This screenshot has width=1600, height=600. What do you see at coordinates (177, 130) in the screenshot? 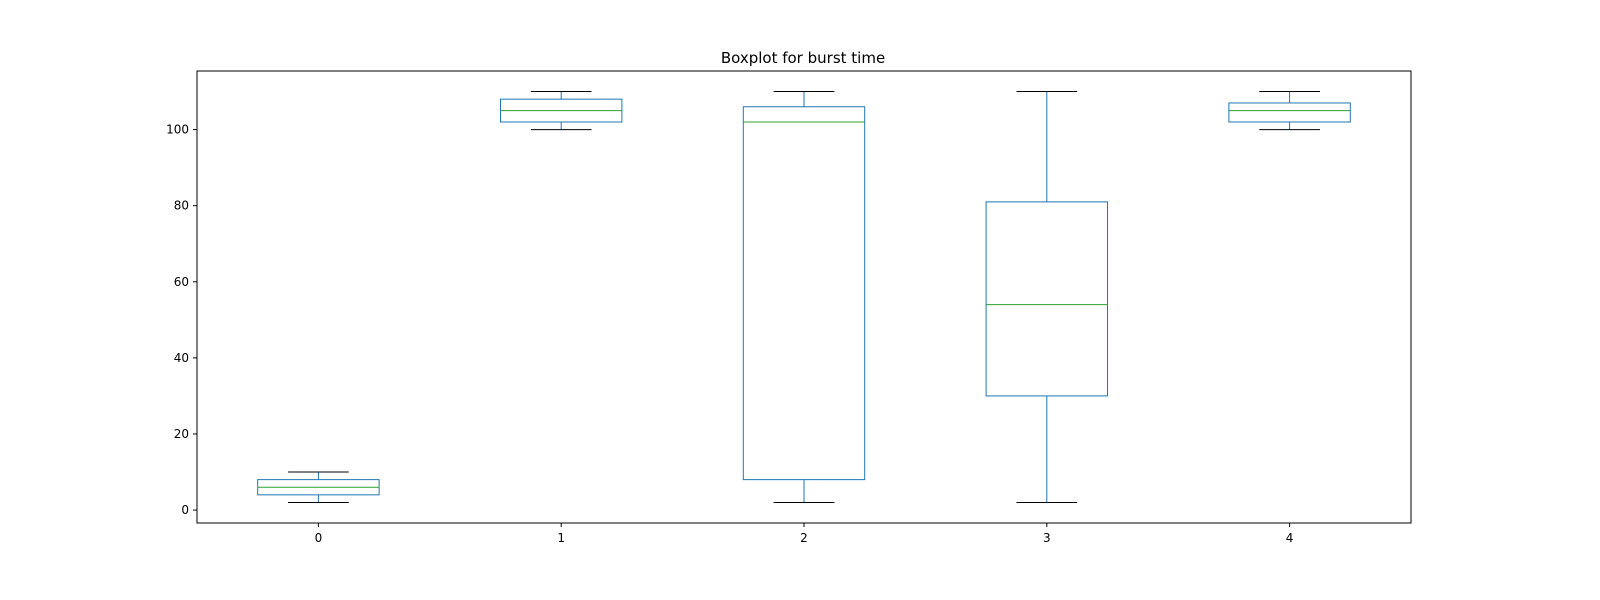
I see `y-tick-label: 100` at bounding box center [177, 130].